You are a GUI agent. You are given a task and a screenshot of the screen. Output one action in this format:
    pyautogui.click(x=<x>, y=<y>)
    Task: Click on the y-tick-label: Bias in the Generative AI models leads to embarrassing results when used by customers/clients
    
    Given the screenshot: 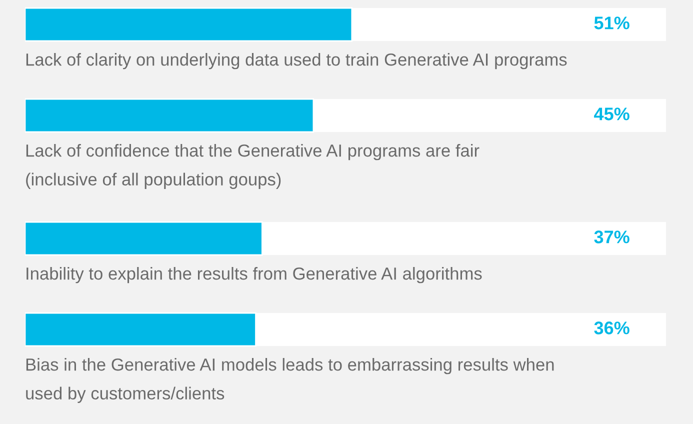 What is the action you would take?
    pyautogui.click(x=290, y=380)
    